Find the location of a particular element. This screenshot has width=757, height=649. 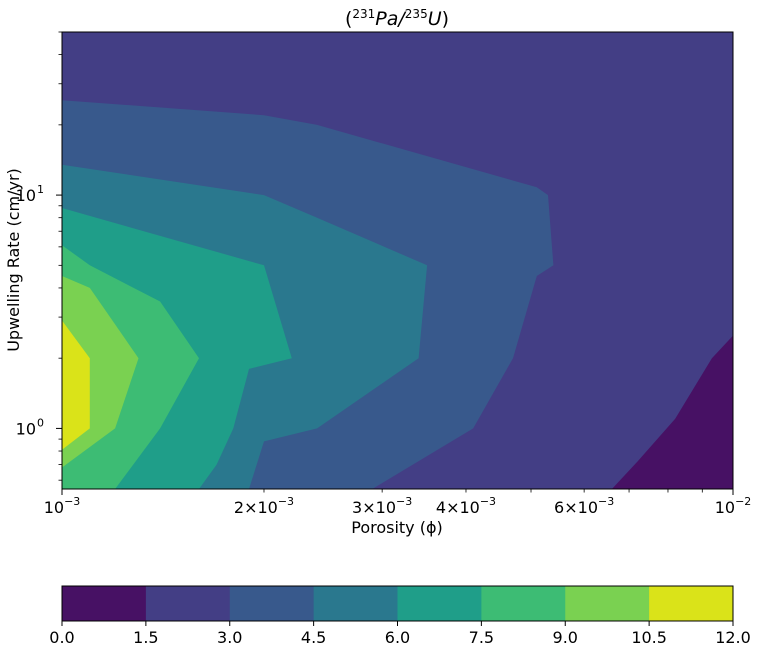

x-tick-label: 3×10⁻³ is located at coordinates (382, 506).